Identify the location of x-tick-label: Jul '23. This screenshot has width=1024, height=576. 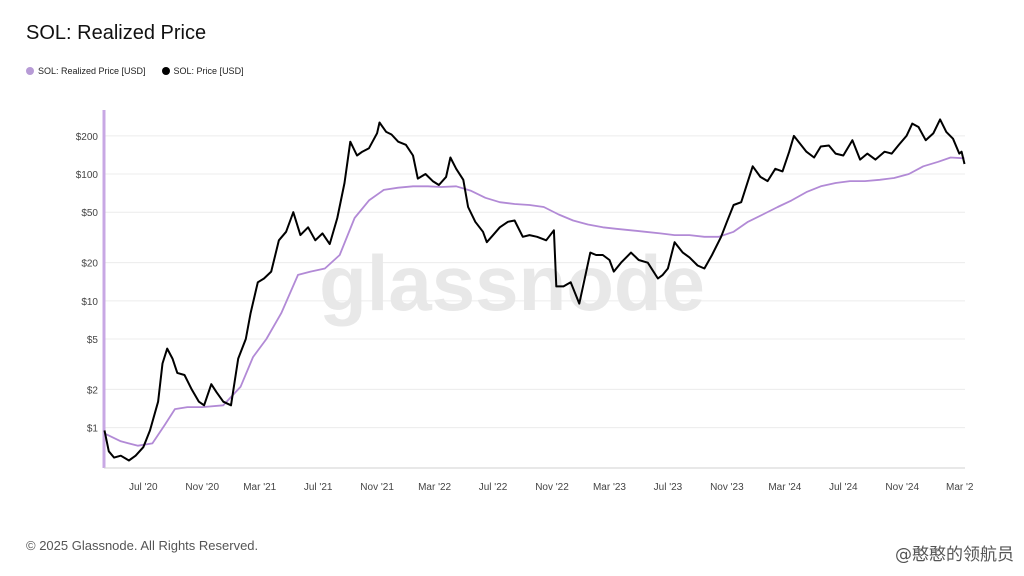
(668, 487).